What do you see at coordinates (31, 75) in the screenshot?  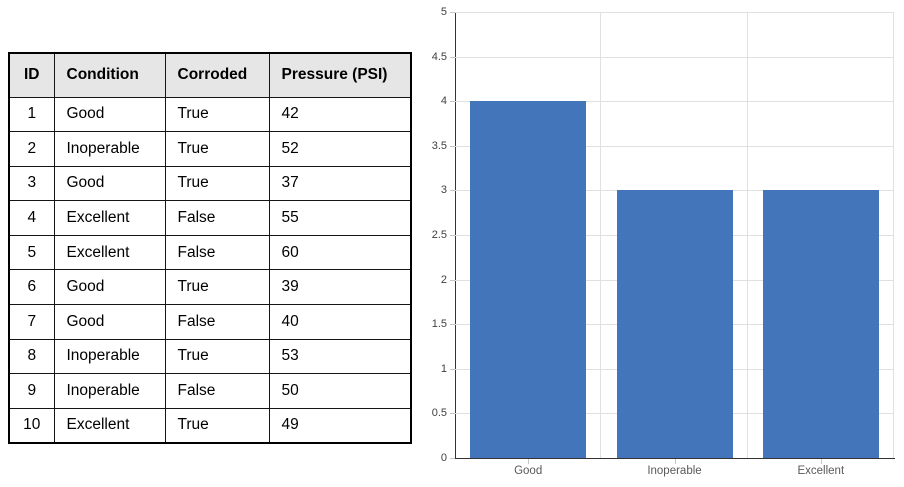 I see `table-header-cell: ID` at bounding box center [31, 75].